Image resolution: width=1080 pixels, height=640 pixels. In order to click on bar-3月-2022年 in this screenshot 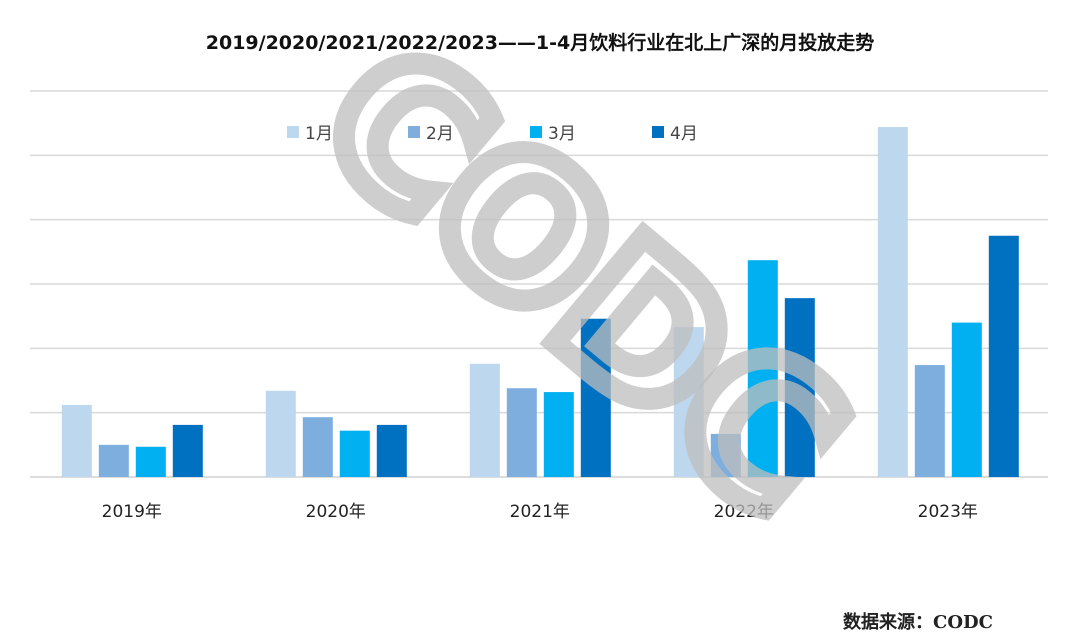, I will do `click(762, 368)`.